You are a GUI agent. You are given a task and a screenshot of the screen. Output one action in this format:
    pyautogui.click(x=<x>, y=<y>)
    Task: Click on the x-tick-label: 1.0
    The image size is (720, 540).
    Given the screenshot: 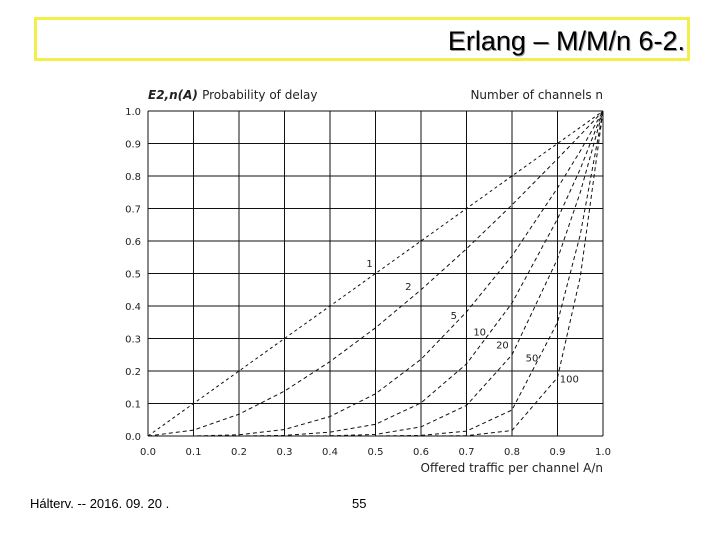 What is the action you would take?
    pyautogui.click(x=603, y=452)
    